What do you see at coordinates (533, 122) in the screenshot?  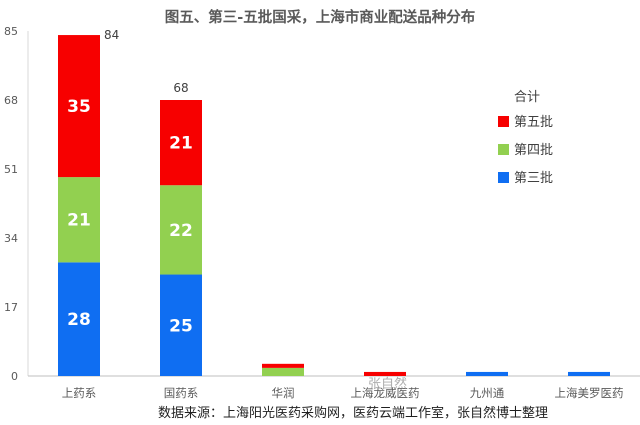 I see `legend-entry: 第五批` at bounding box center [533, 122].